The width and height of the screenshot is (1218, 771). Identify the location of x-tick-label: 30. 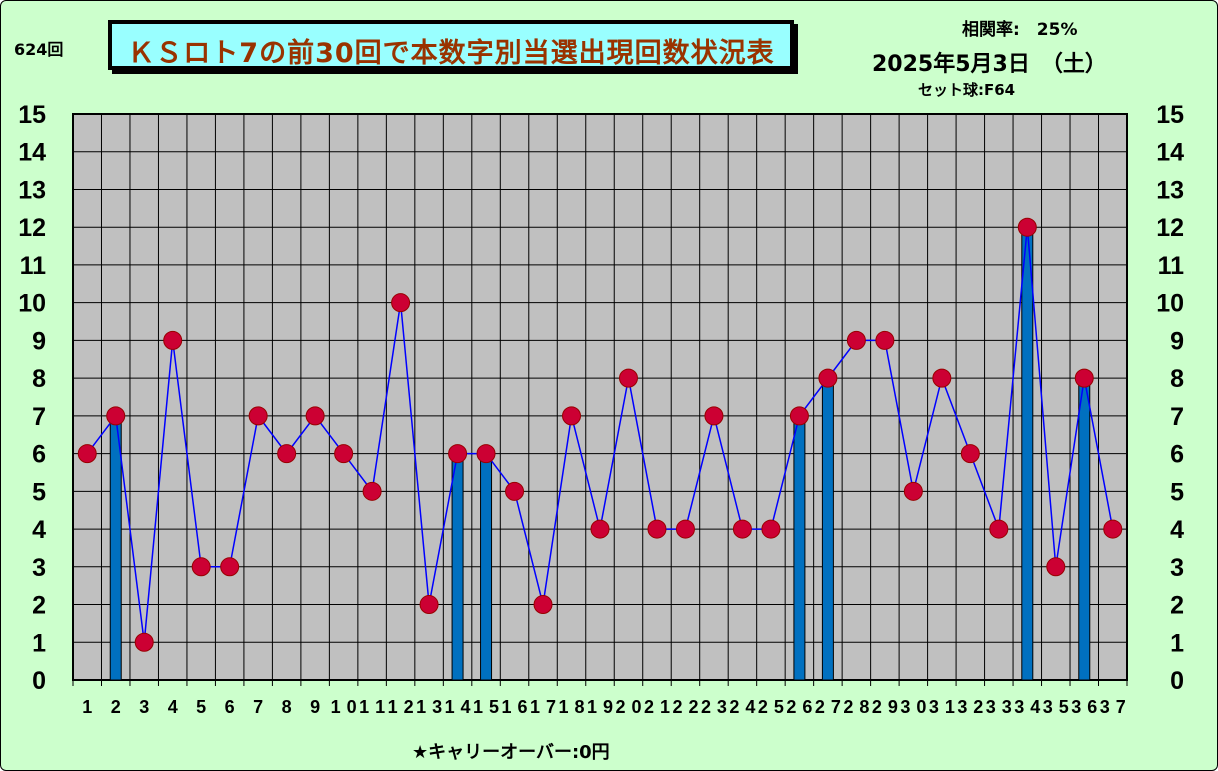
(913, 707).